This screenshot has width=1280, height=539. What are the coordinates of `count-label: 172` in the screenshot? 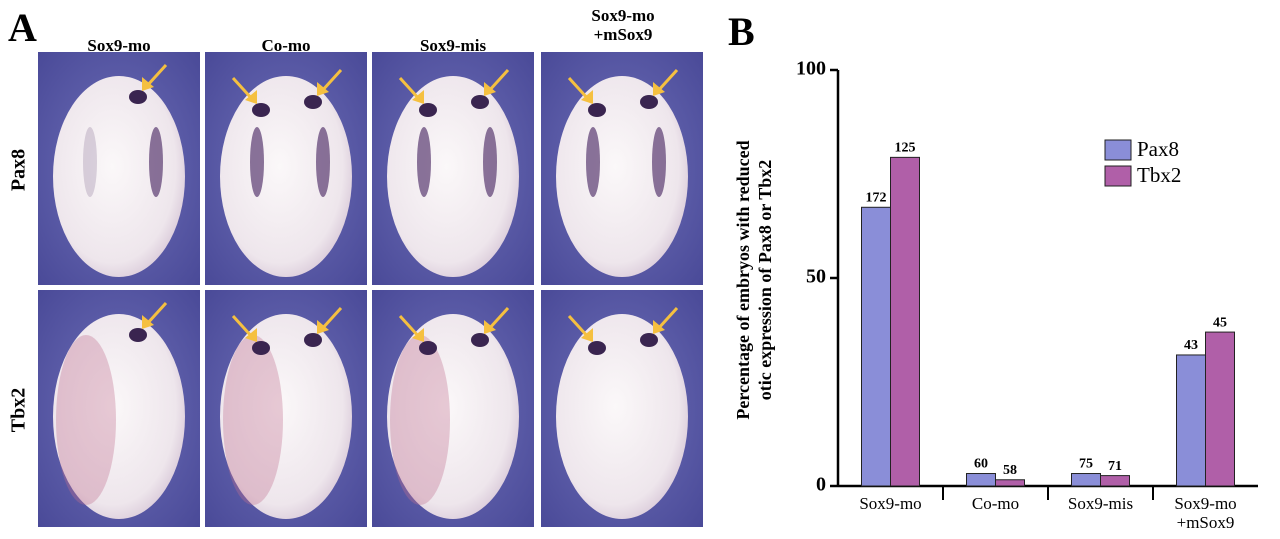 It's located at (876, 197).